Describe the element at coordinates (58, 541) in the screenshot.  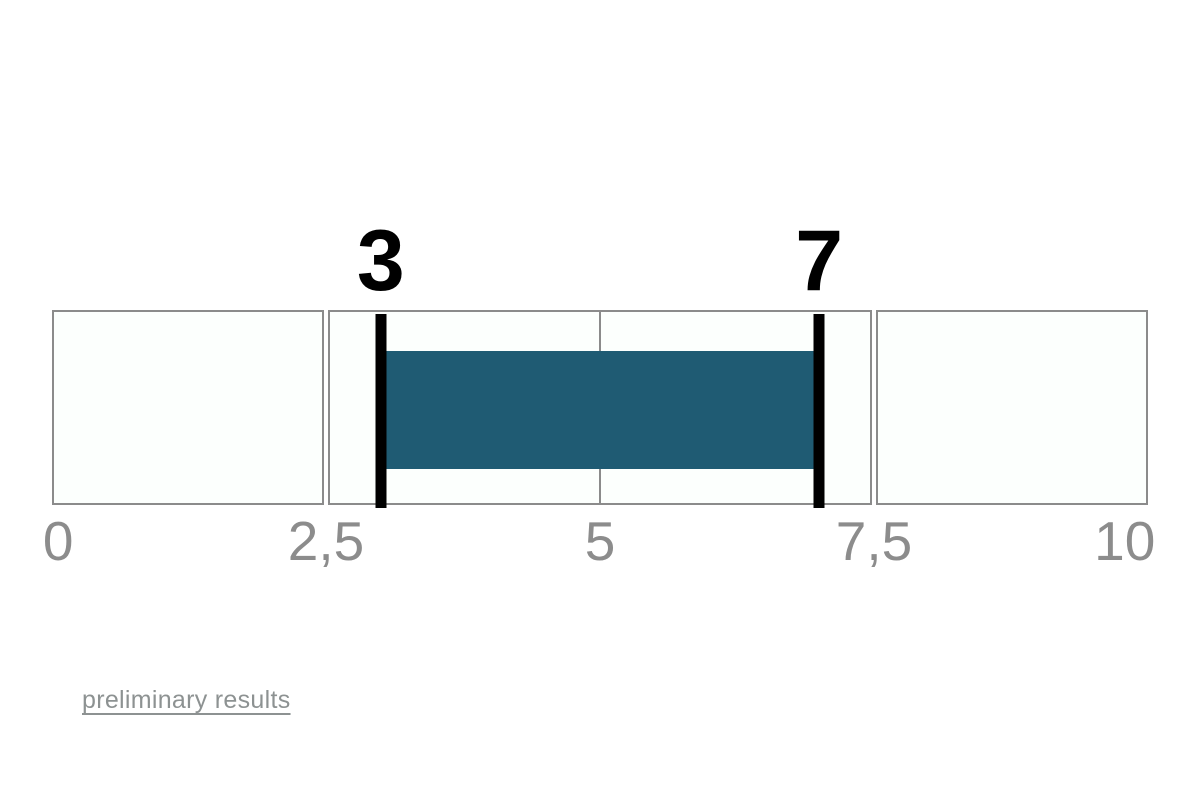
I see `axis-tick-label-0: 0` at that location.